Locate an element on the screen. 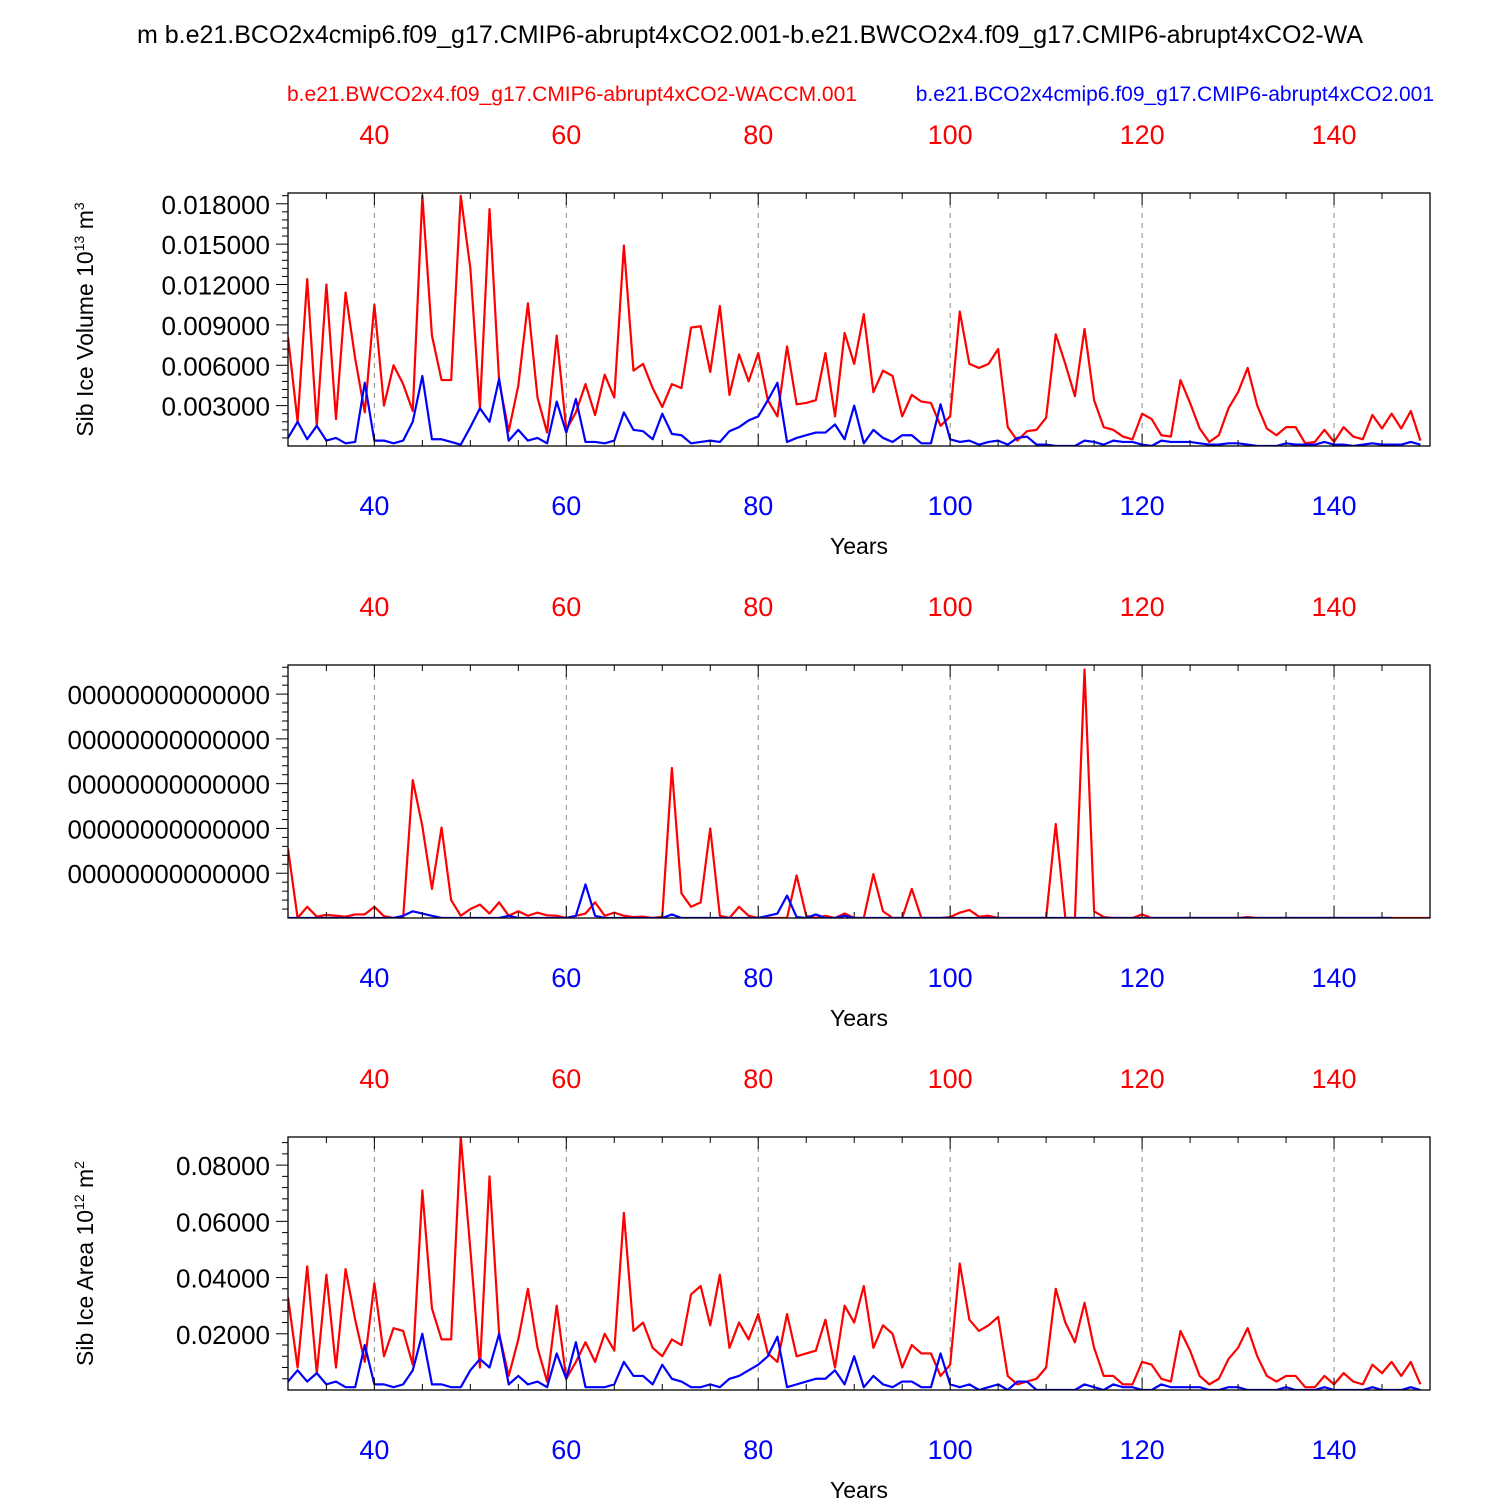  y-tick-label: 0.006000 is located at coordinates (216, 366).